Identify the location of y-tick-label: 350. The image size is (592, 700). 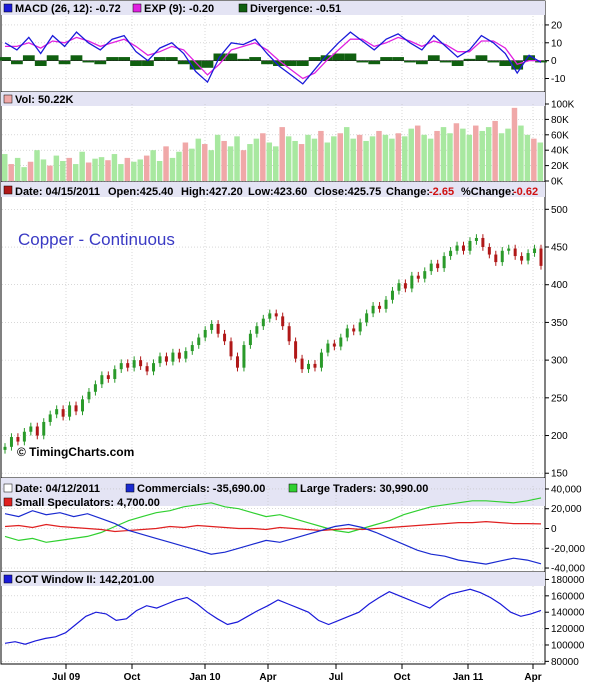
(559, 323).